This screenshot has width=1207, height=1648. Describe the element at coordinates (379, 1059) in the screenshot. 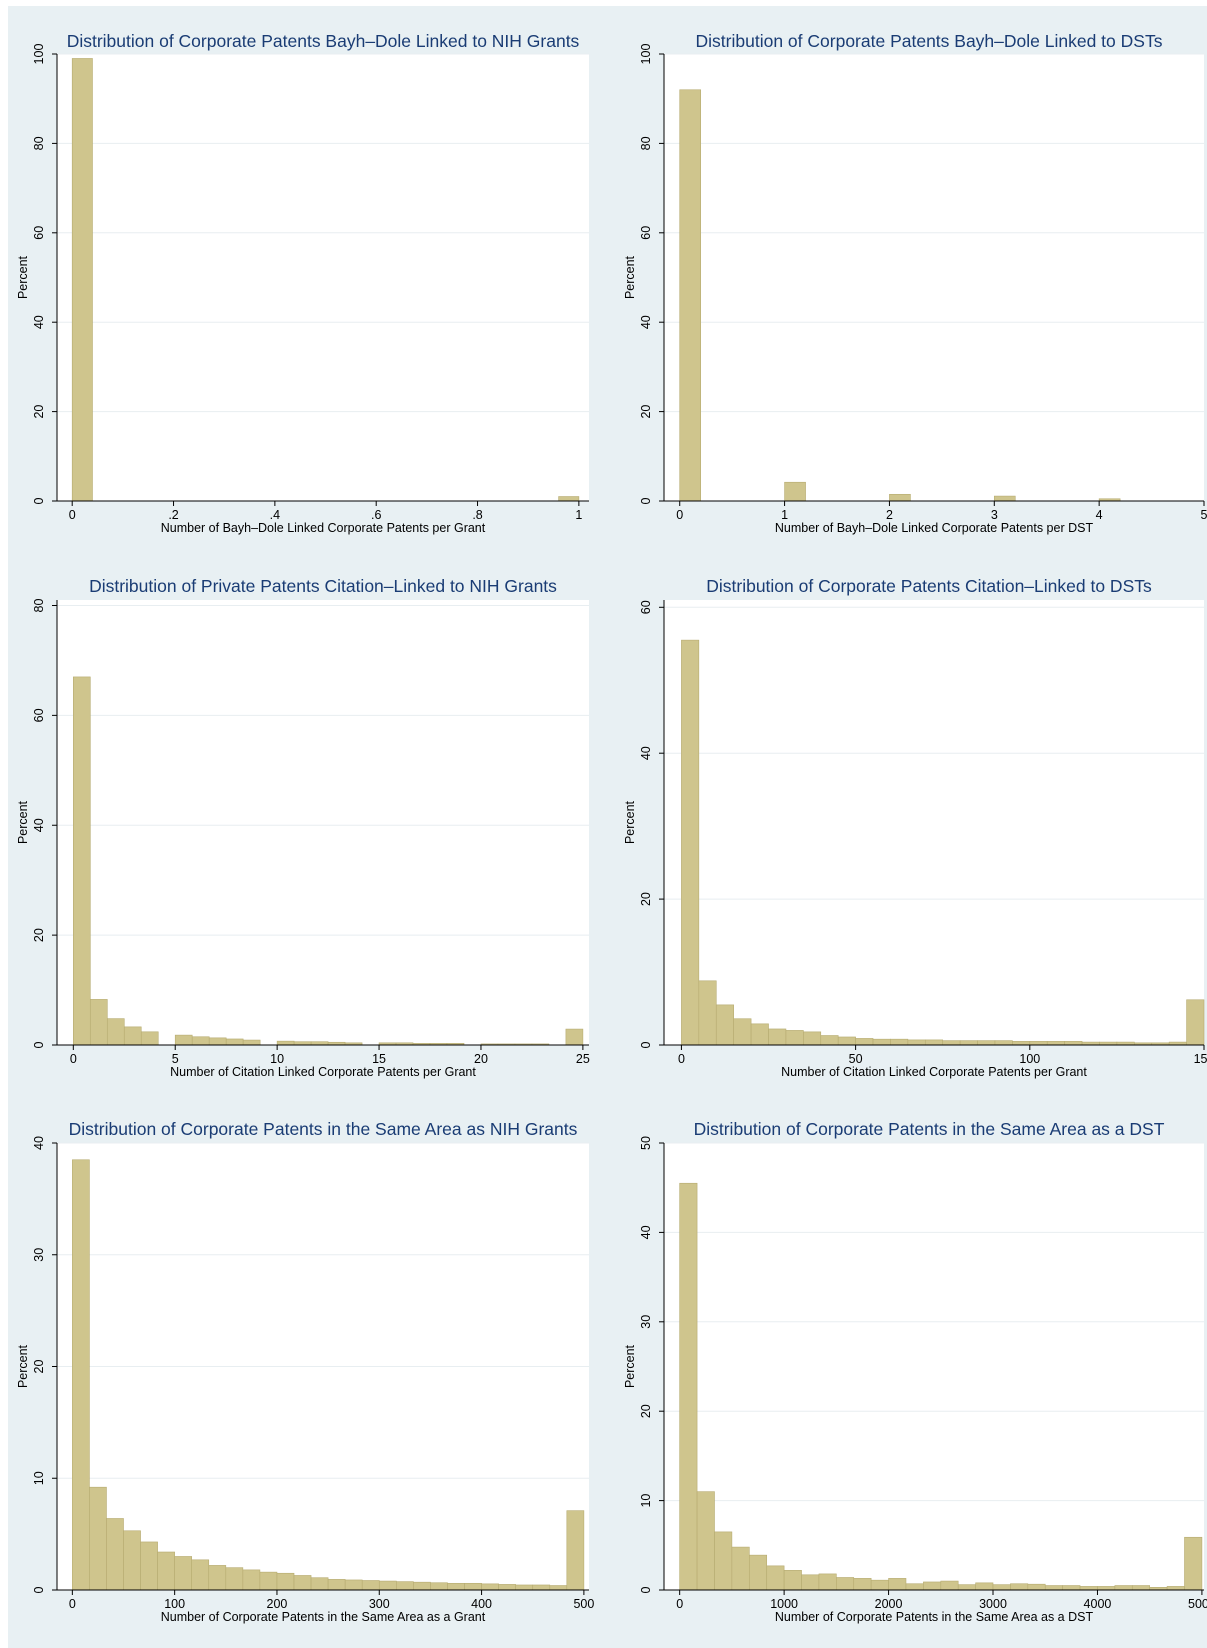

I see `x-tick-label: 15` at that location.